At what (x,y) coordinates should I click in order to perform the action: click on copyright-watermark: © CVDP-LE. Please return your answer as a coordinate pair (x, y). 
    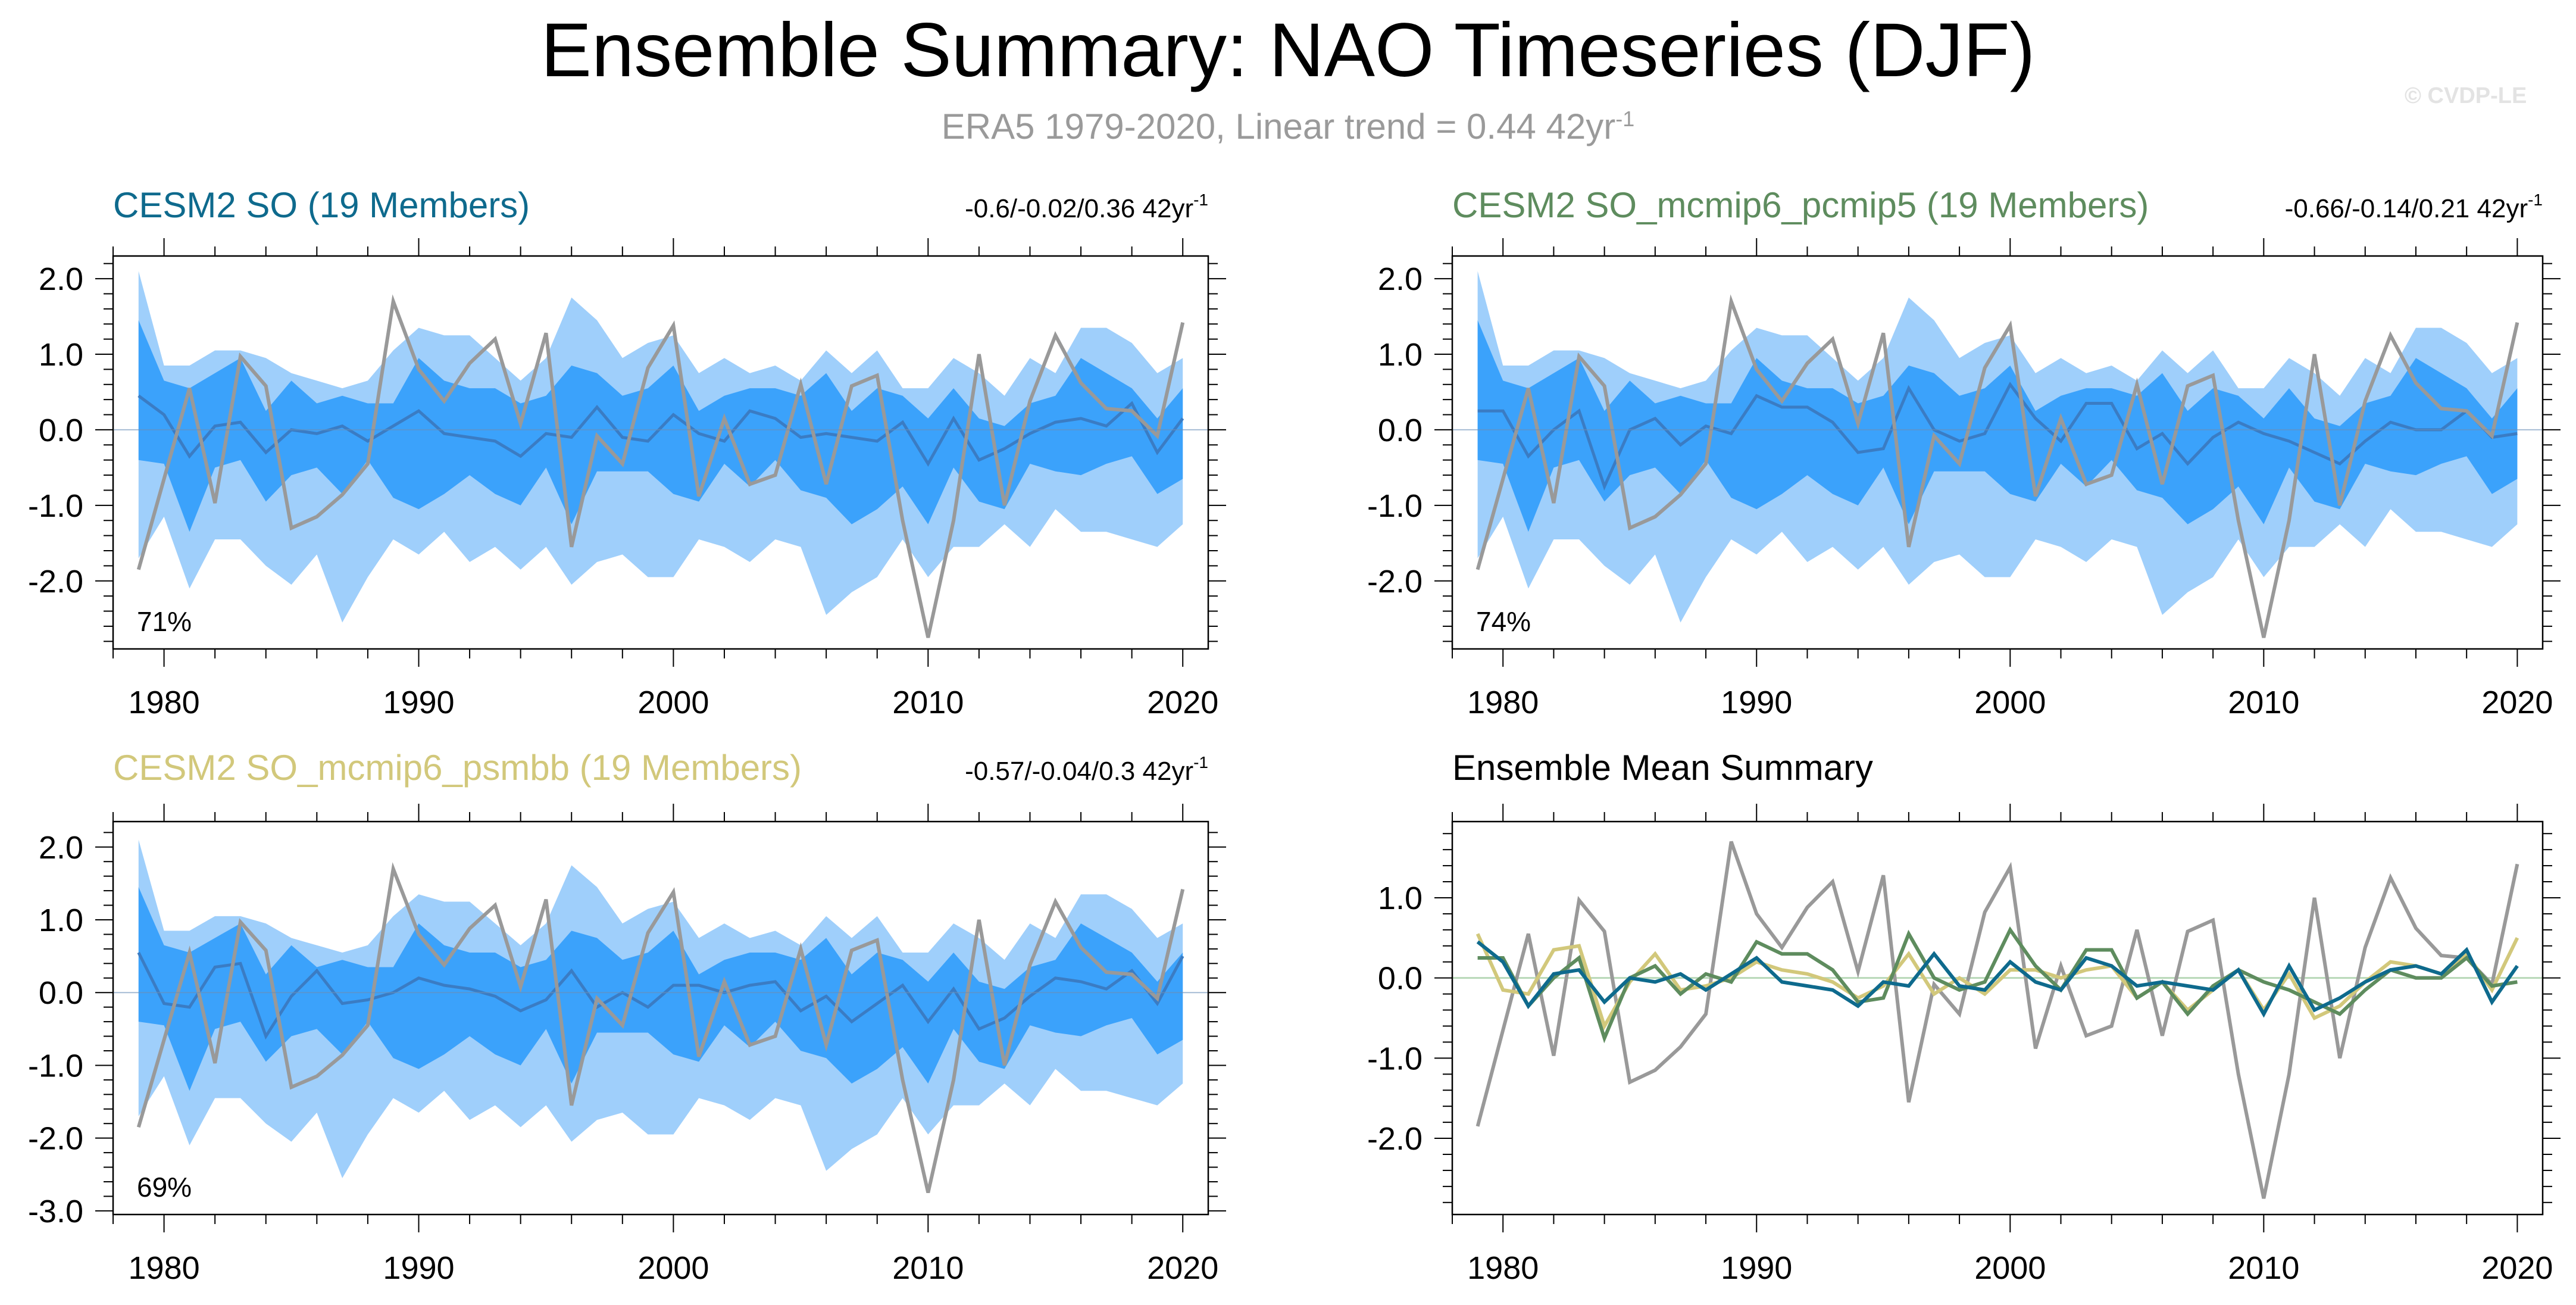
    Looking at the image, I should click on (2466, 96).